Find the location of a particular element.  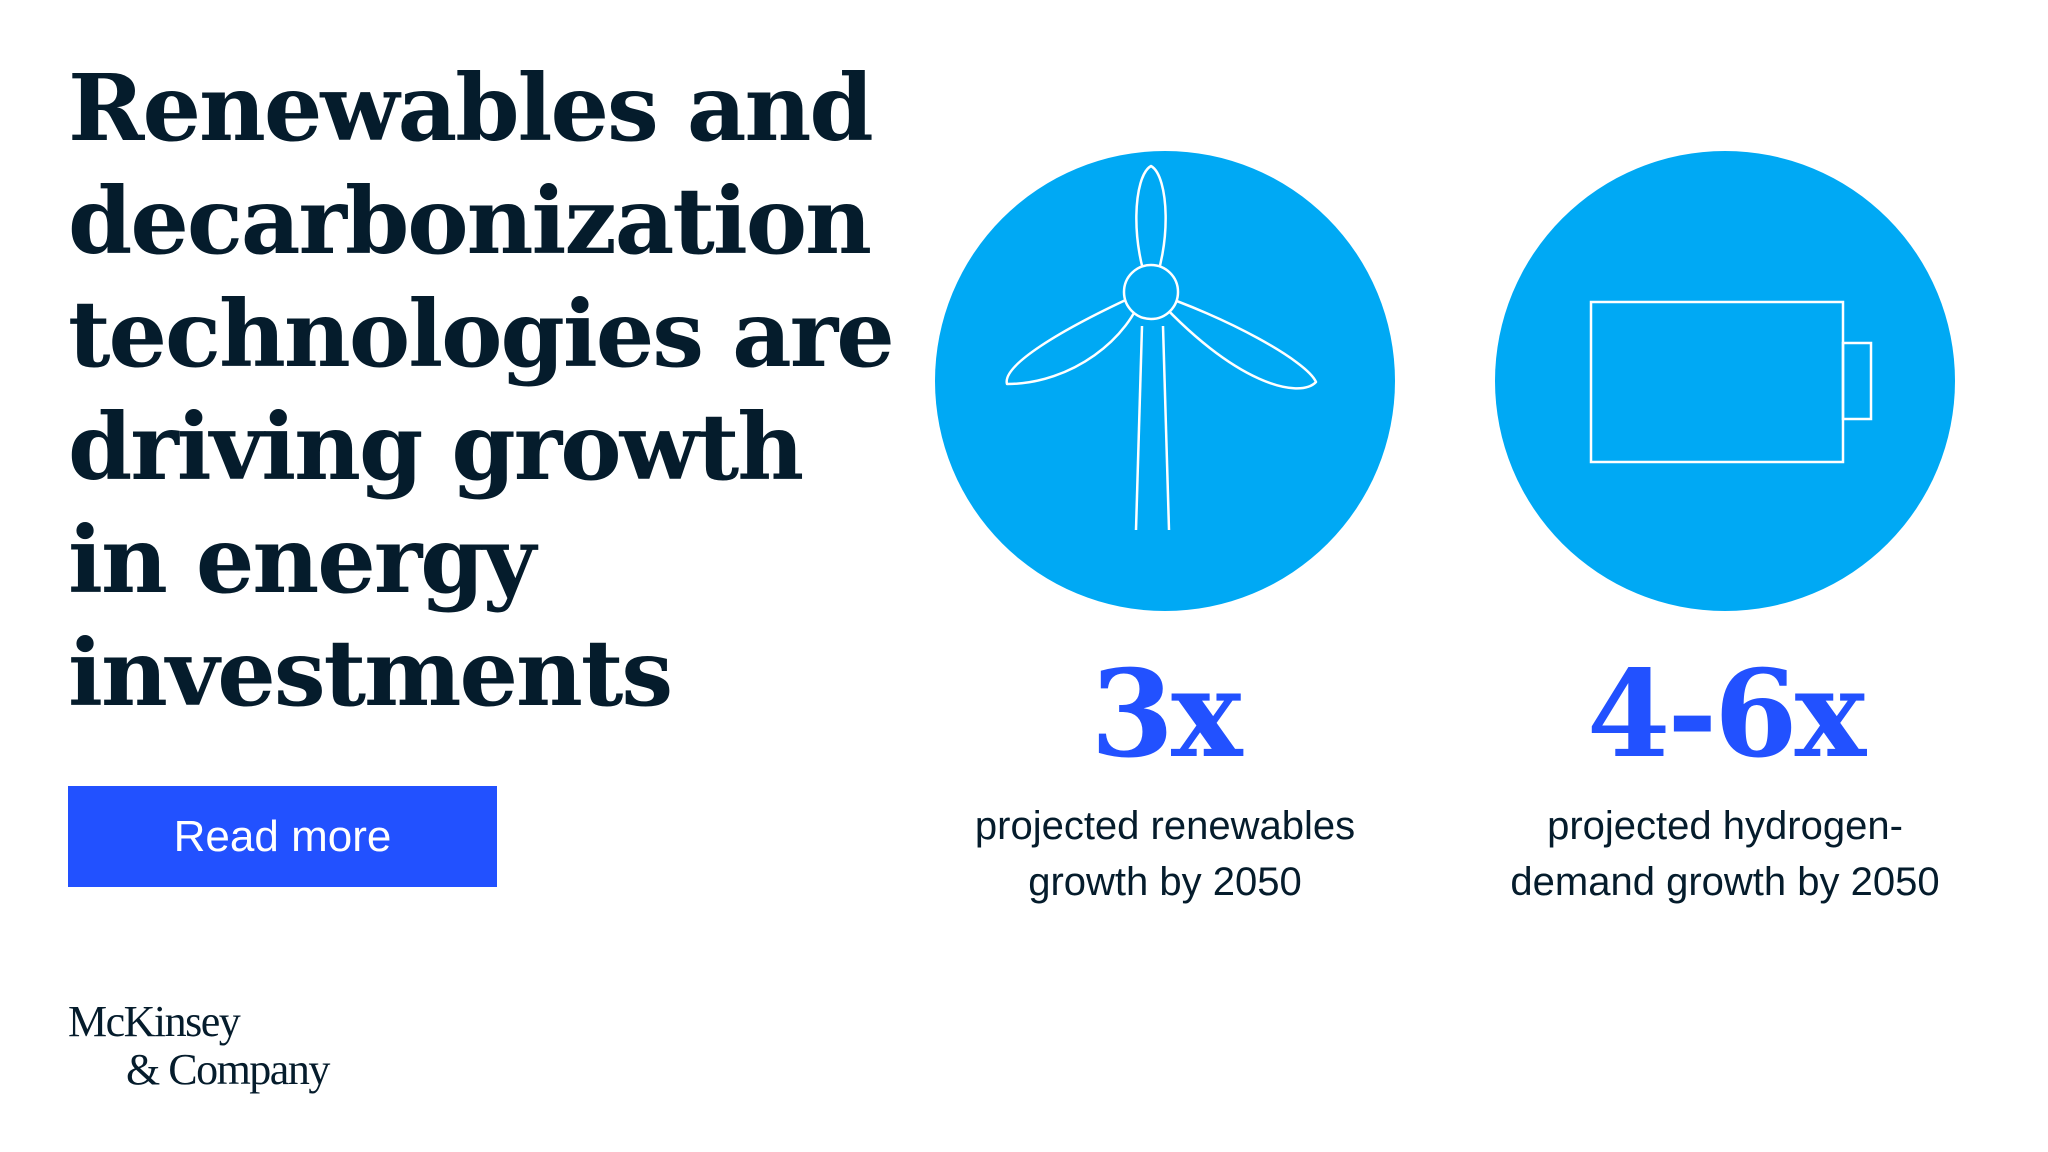

headline-line: investments is located at coordinates (370, 673).